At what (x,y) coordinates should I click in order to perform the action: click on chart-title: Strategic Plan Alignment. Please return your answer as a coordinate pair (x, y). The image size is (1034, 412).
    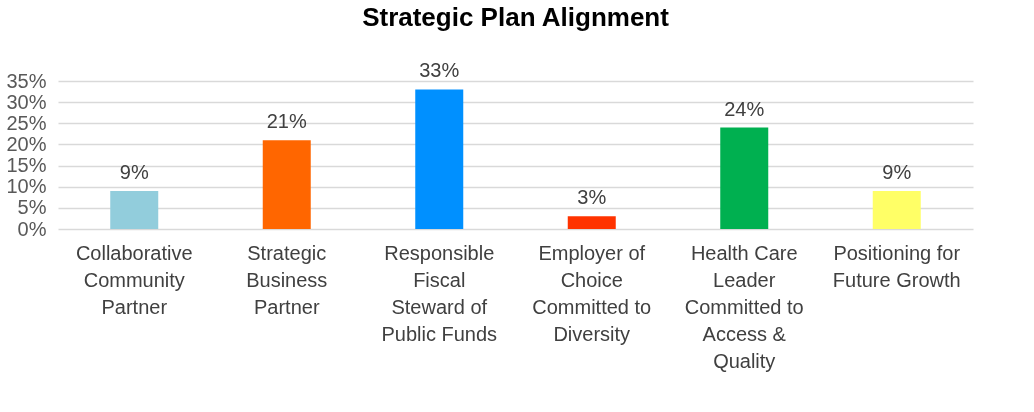
    Looking at the image, I should click on (516, 17).